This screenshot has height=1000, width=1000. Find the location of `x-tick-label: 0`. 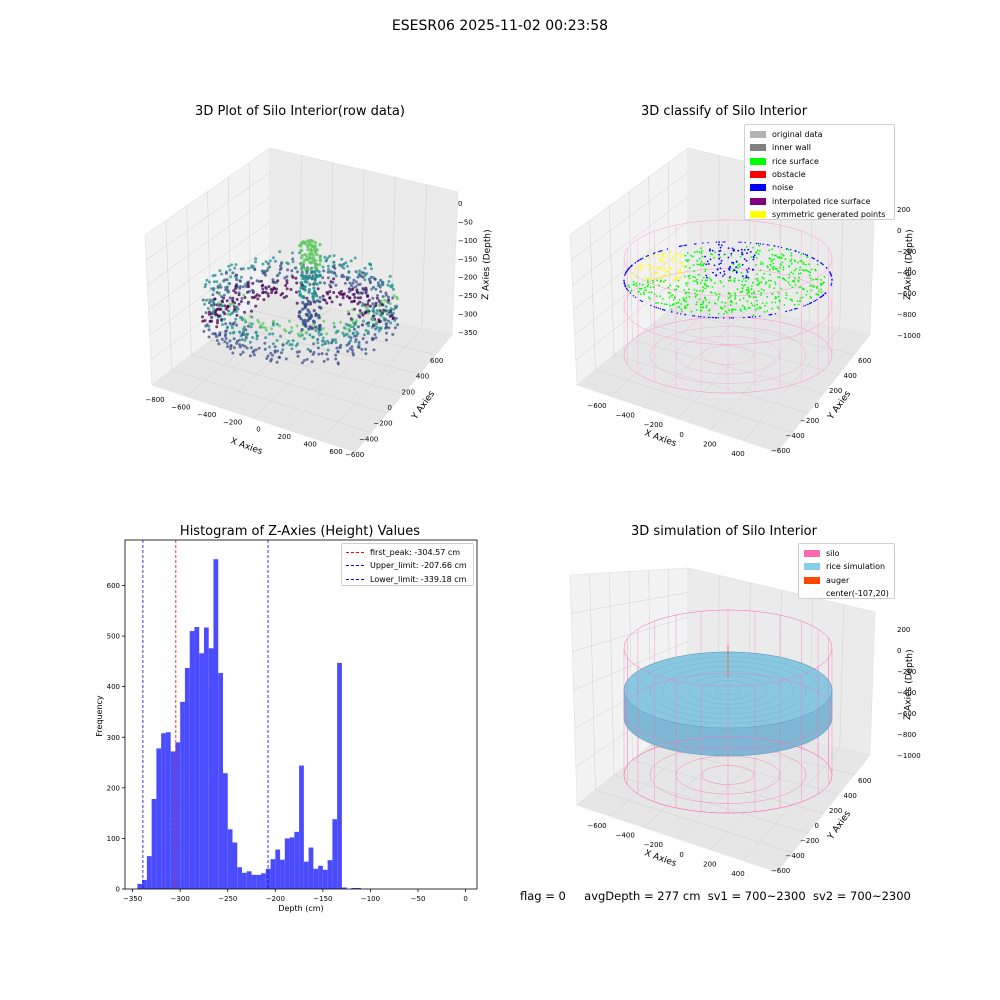

x-tick-label: 0 is located at coordinates (258, 430).